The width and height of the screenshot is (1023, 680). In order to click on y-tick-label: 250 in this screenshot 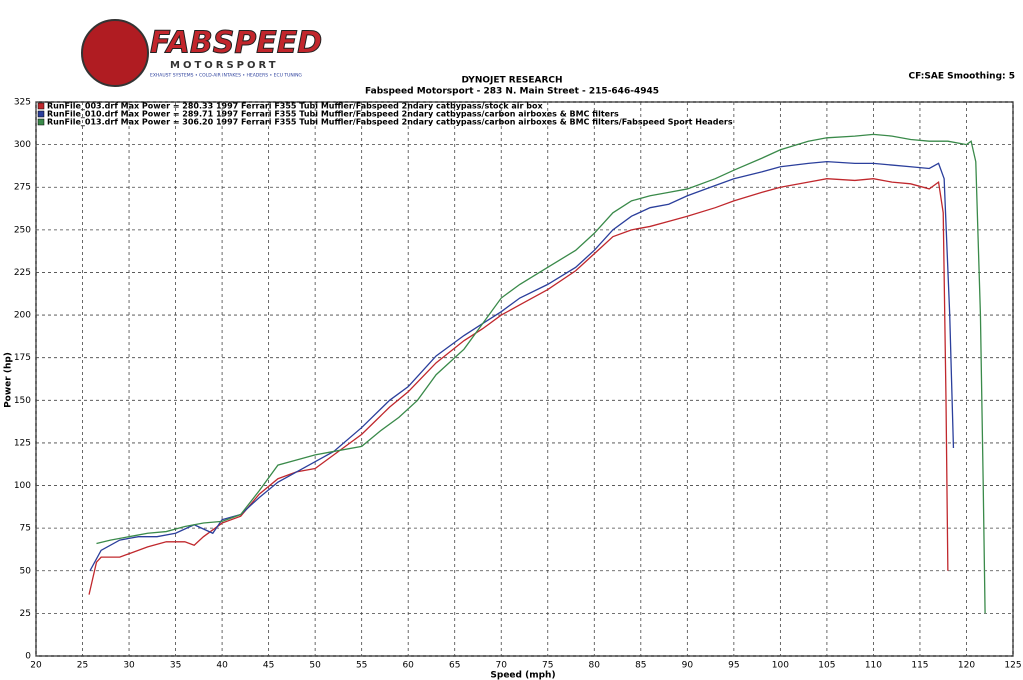, I will do `click(22, 230)`.